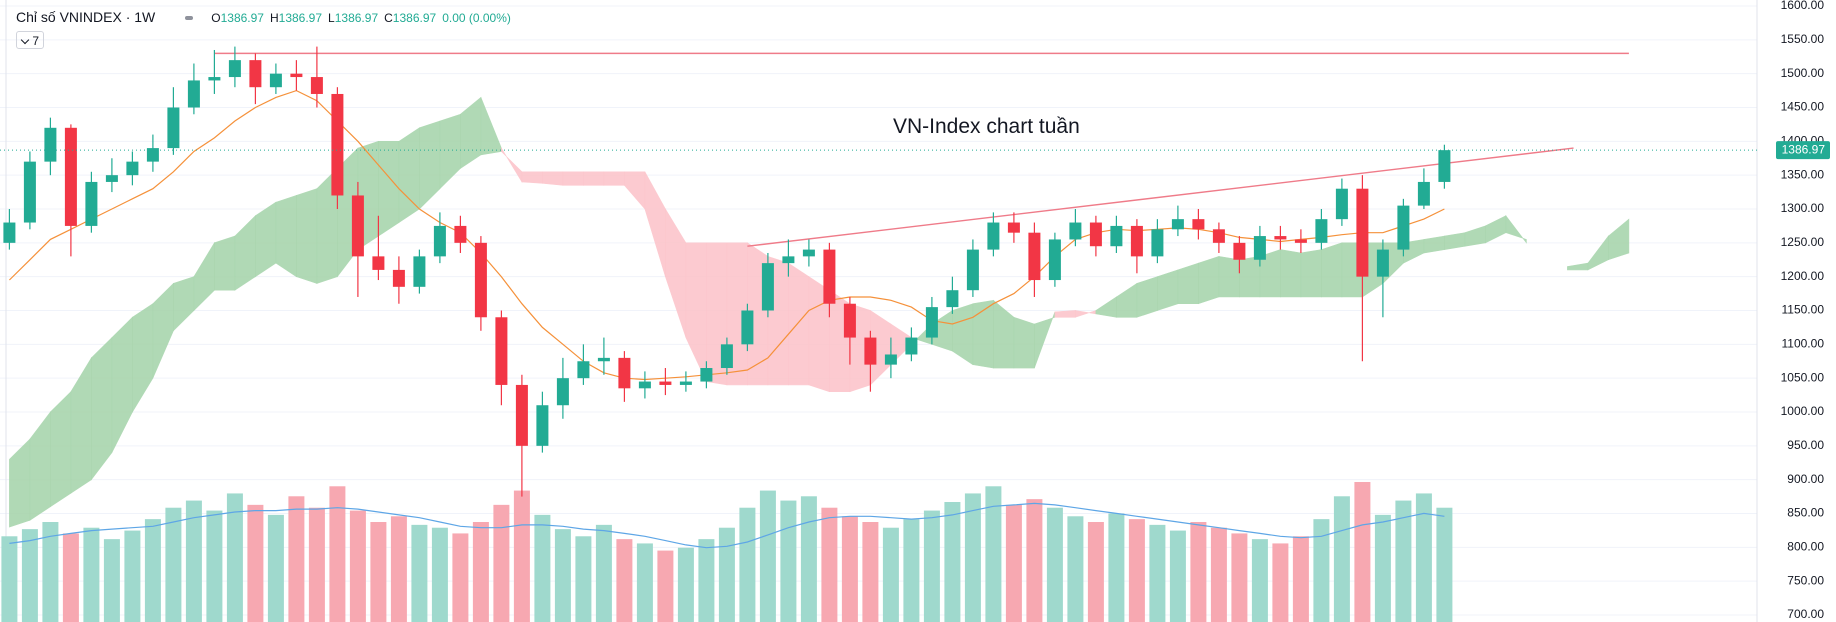  What do you see at coordinates (1803, 174) in the screenshot?
I see `y-tick-label: 1350.00` at bounding box center [1803, 174].